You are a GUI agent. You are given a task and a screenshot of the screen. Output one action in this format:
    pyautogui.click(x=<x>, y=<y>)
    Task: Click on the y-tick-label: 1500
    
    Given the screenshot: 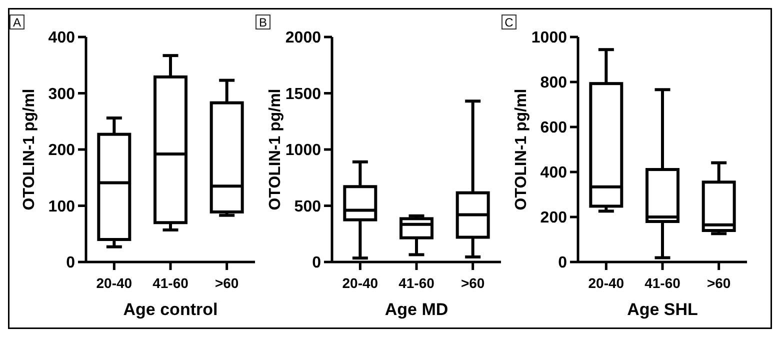 What is the action you would take?
    pyautogui.click(x=303, y=94)
    